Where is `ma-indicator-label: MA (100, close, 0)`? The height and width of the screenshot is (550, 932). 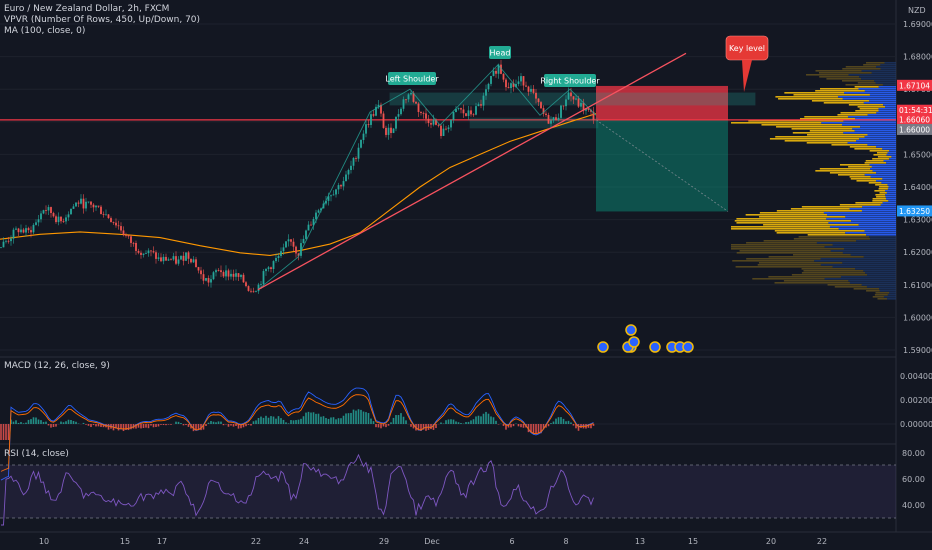
ma-indicator-label: MA (100, close, 0) is located at coordinates (45, 31).